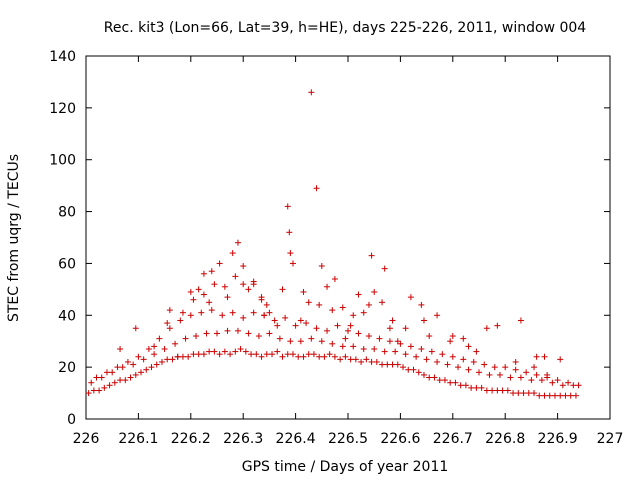 This screenshot has height=480, width=640. Describe the element at coordinates (62, 57) in the screenshot. I see `y-tick-label: 140` at that location.